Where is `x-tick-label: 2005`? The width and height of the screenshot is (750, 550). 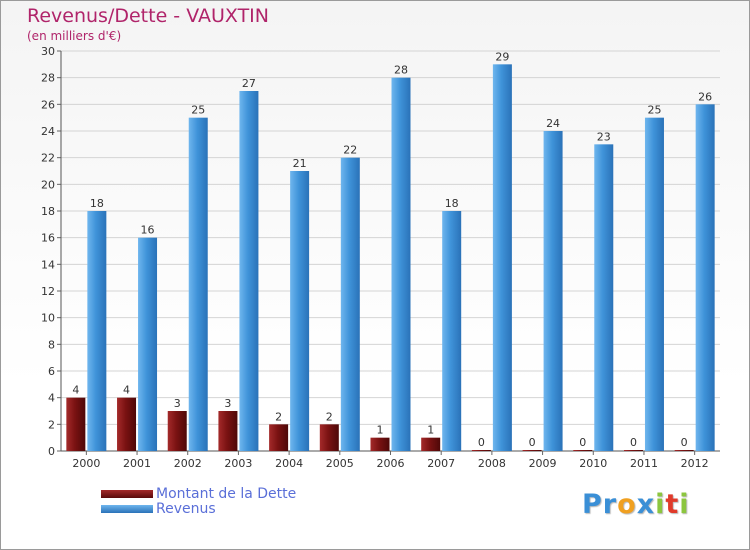
x-tick-label: 2005 is located at coordinates (340, 463).